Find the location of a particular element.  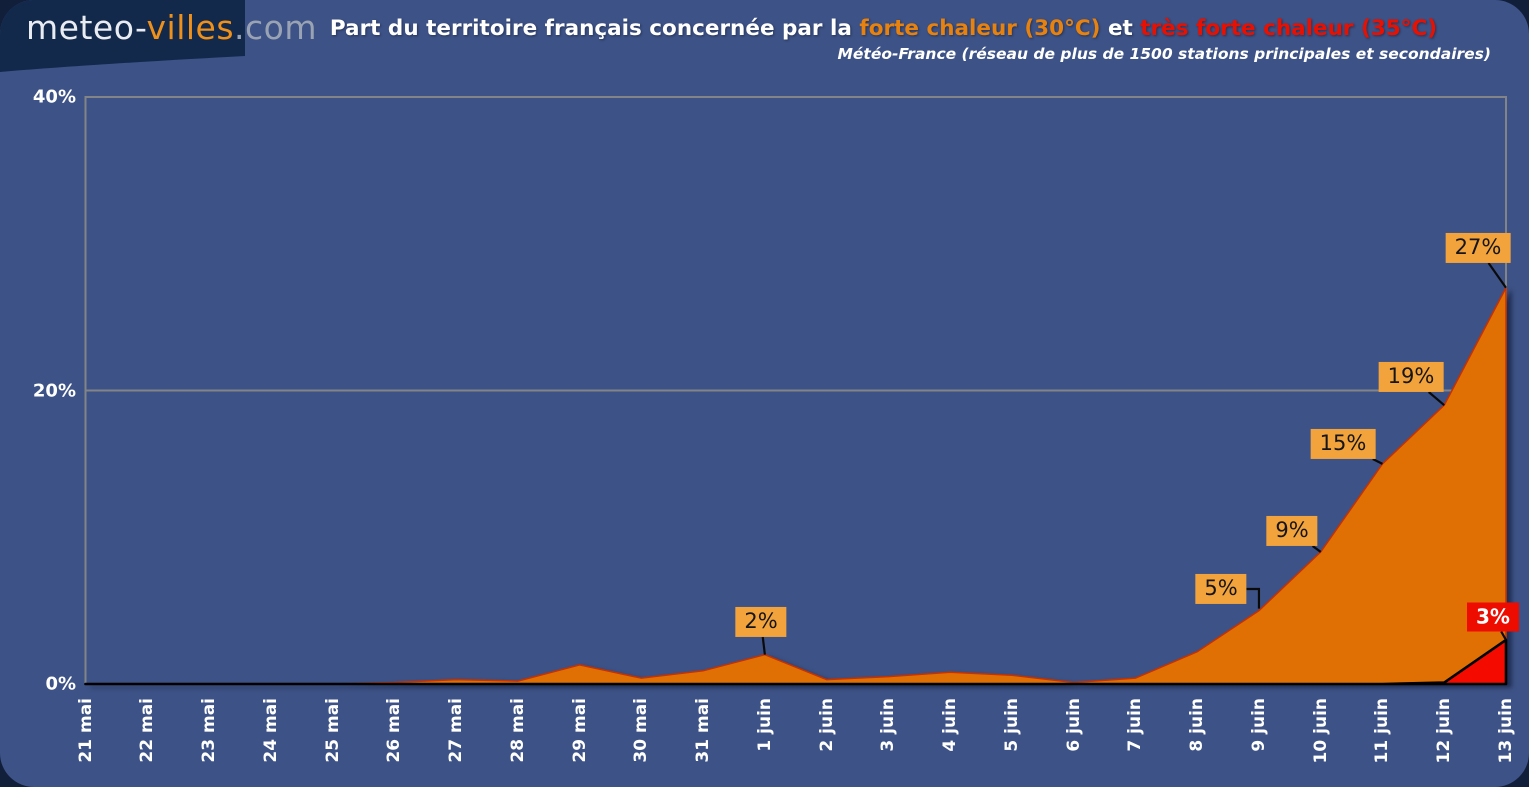

data-label-3pct: 3% is located at coordinates (1493, 617).